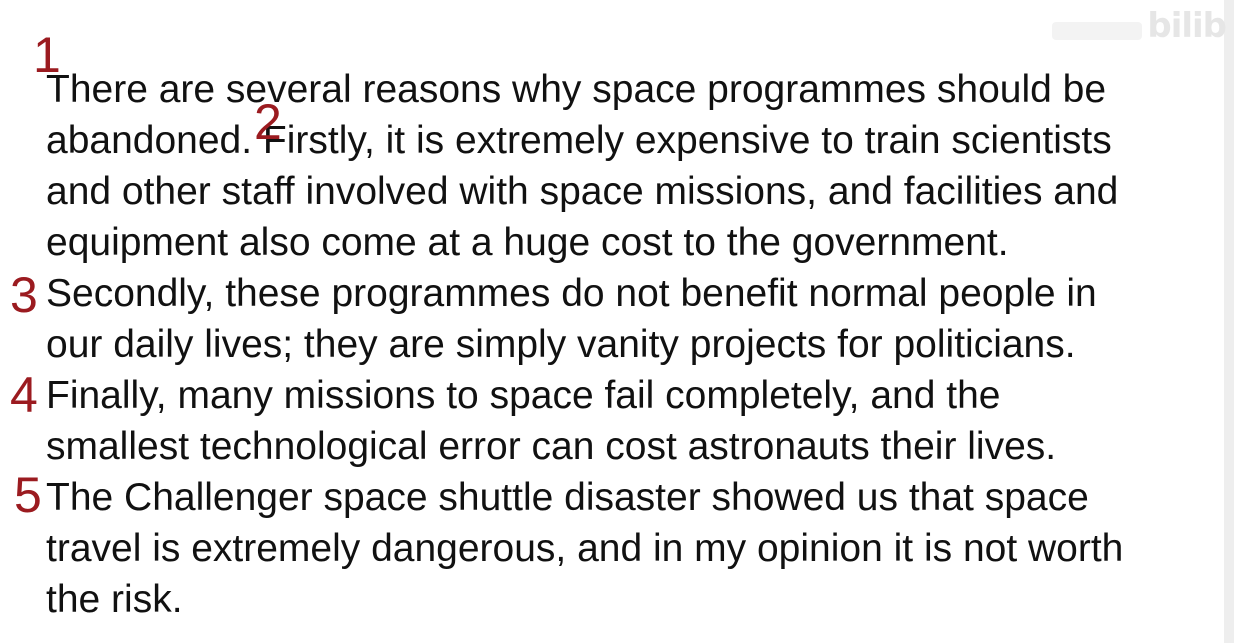 This screenshot has width=1234, height=643. What do you see at coordinates (1097, 31) in the screenshot?
I see `watermark-faint-text` at bounding box center [1097, 31].